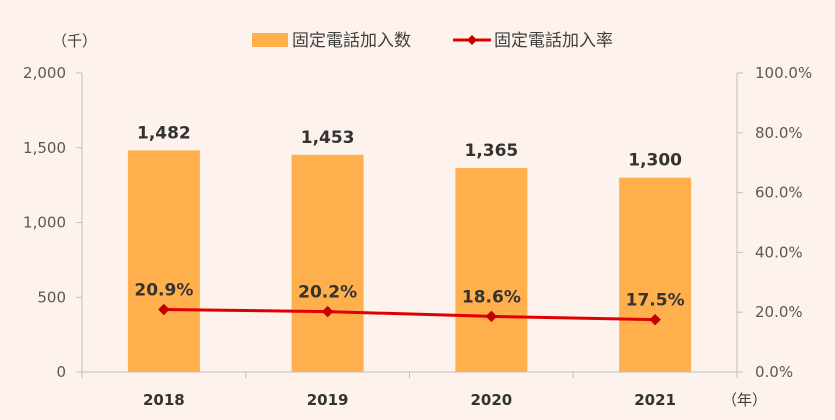  Describe the element at coordinates (270, 40) in the screenshot. I see `legend-bar-swatch` at that location.